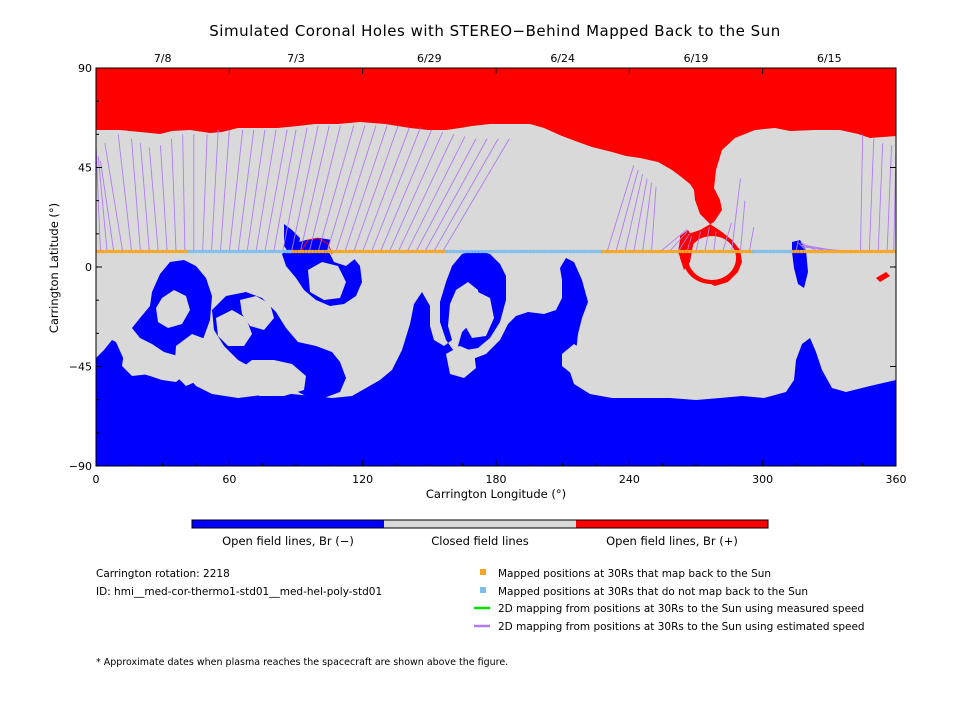 The height and width of the screenshot is (720, 960). Describe the element at coordinates (88, 267) in the screenshot. I see `y-tick-label: 0` at that location.